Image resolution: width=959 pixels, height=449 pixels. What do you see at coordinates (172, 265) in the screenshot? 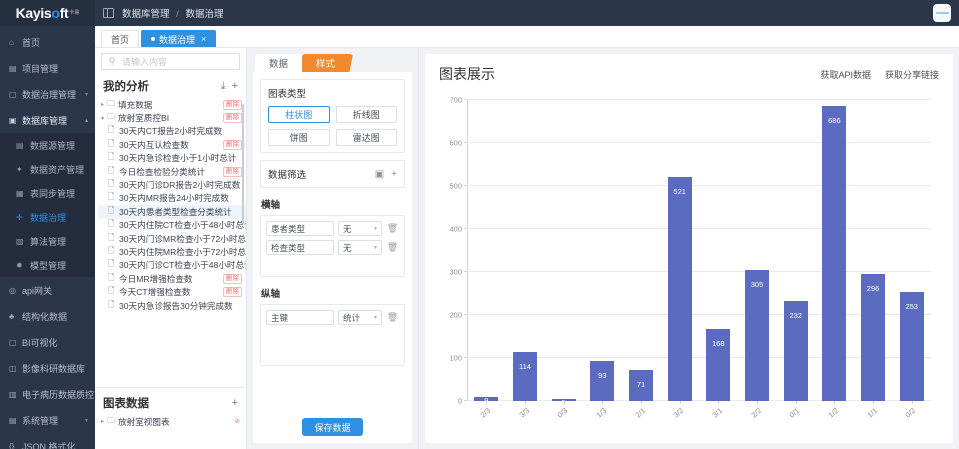
I see `tree-leaf-row: 🗋 30天内门诊CT检查小于48小时总计` at bounding box center [172, 265].